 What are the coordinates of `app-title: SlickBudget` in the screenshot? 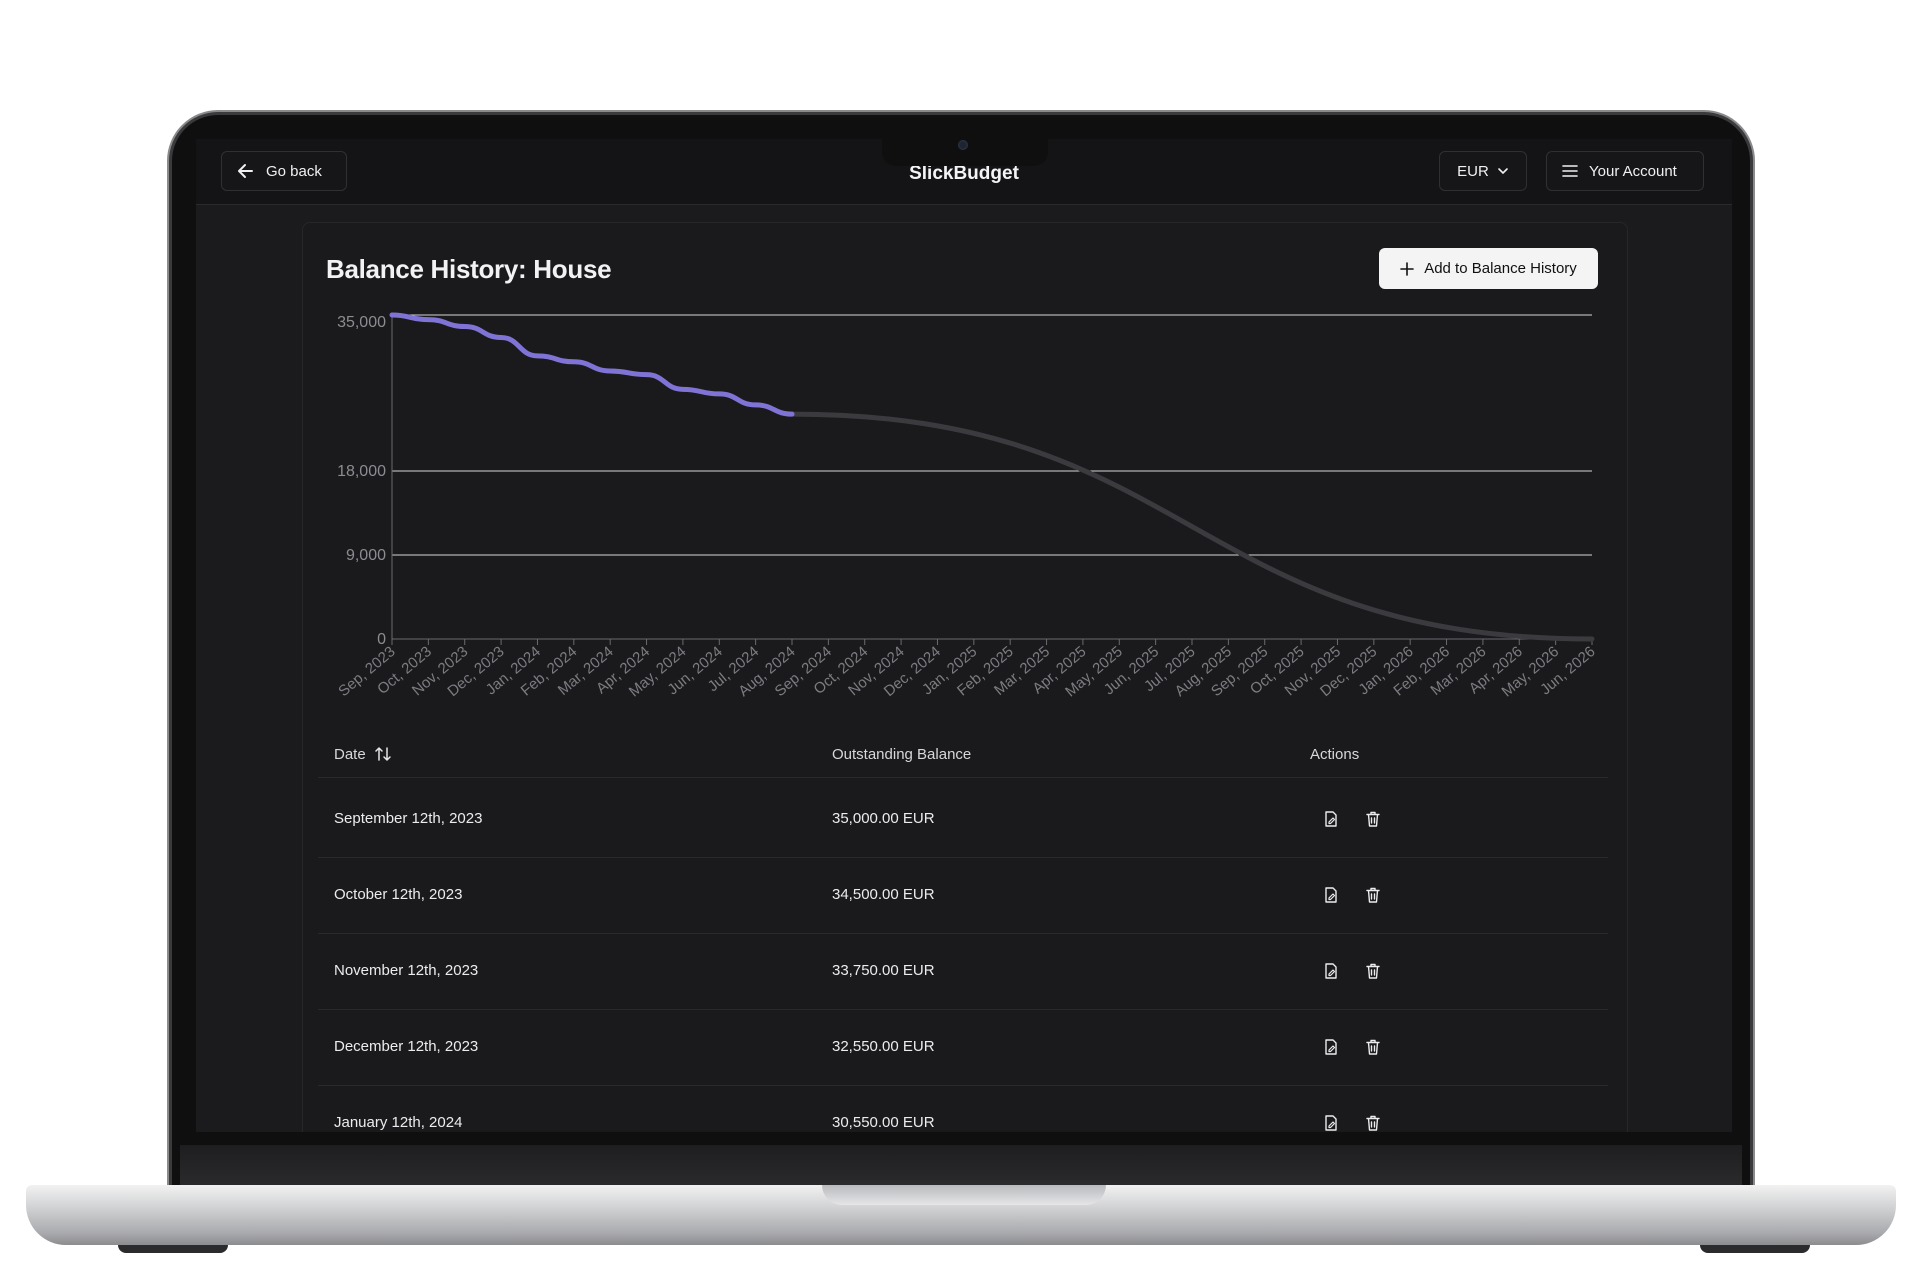 It's located at (964, 173).